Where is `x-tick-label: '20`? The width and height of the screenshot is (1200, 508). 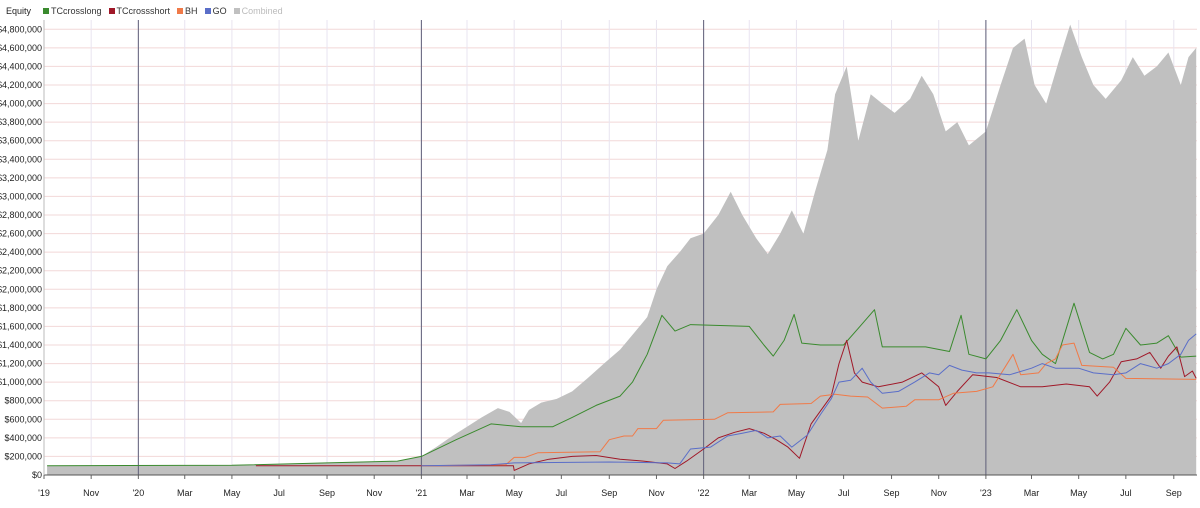 x-tick-label: '20 is located at coordinates (138, 493).